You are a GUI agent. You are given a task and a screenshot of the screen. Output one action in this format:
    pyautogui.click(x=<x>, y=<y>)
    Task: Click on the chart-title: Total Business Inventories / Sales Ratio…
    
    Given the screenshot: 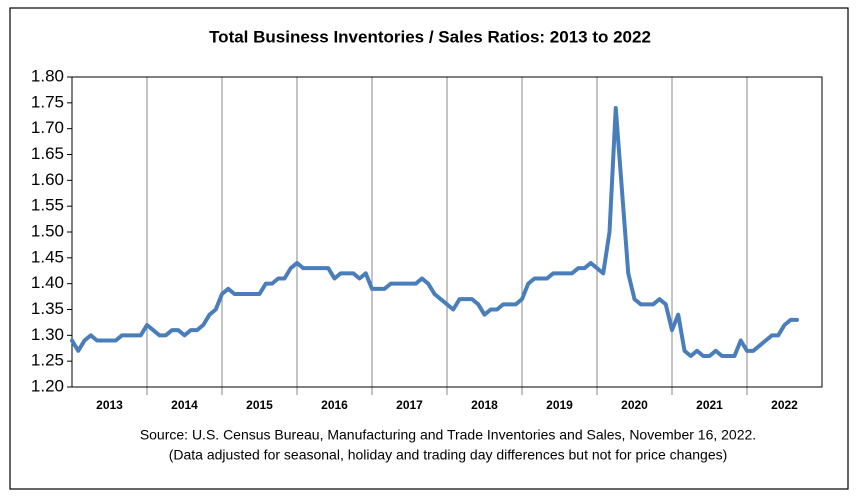 What is the action you would take?
    pyautogui.click(x=430, y=36)
    